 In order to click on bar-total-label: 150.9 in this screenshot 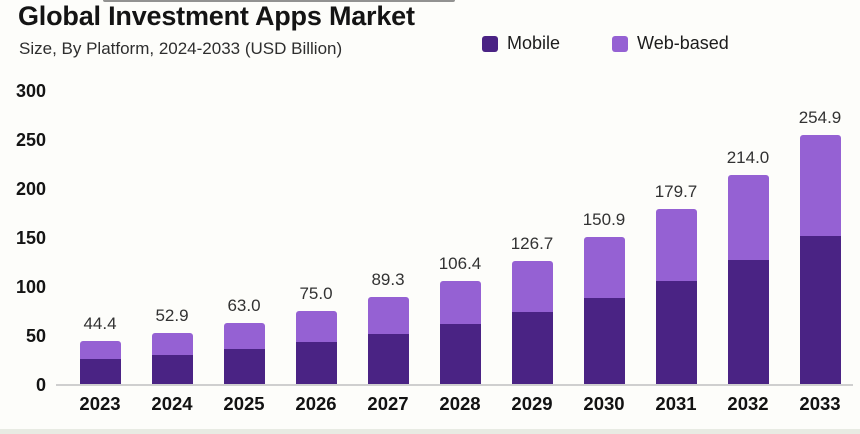, I will do `click(604, 219)`.